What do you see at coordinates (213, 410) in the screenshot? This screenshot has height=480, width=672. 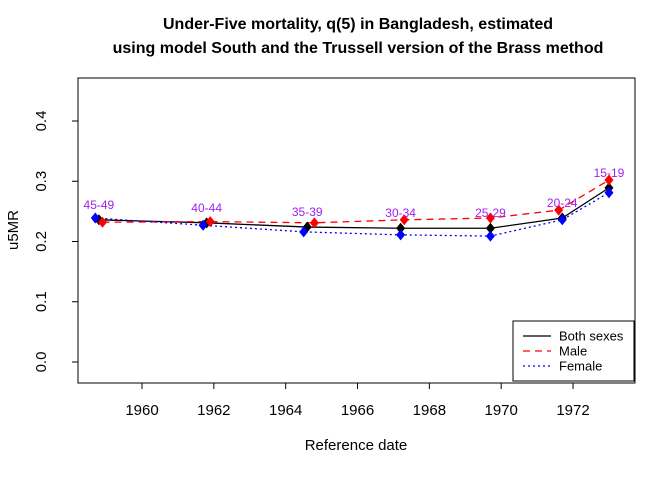 I see `x-tick-label: 1962` at bounding box center [213, 410].